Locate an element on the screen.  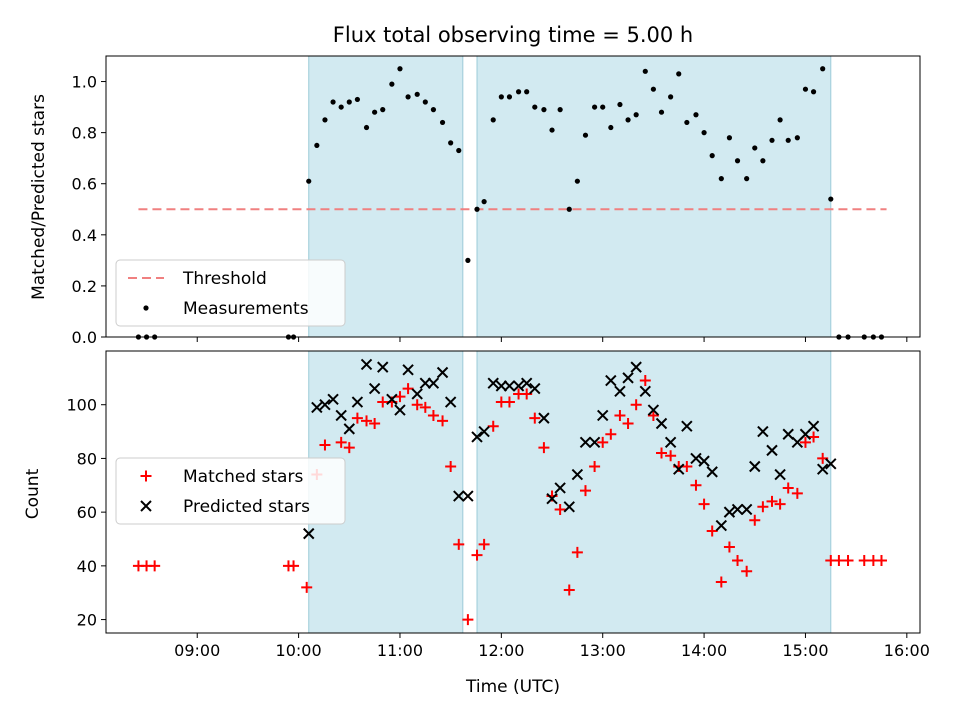
bottom-panel-y-label: Count is located at coordinates (33, 493).